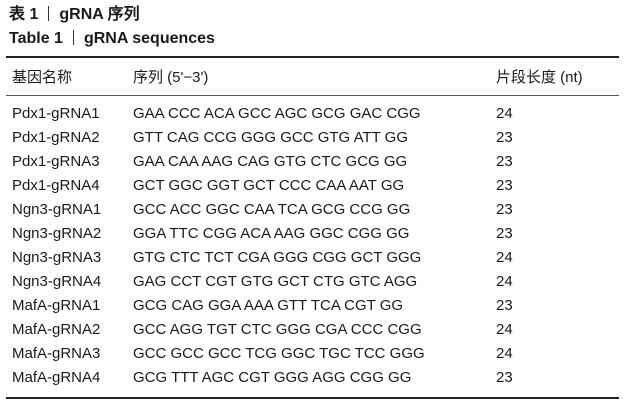 Image resolution: width=628 pixels, height=403 pixels. What do you see at coordinates (57, 257) in the screenshot?
I see `cell-gene-name: Ngn3-gRNA3` at bounding box center [57, 257].